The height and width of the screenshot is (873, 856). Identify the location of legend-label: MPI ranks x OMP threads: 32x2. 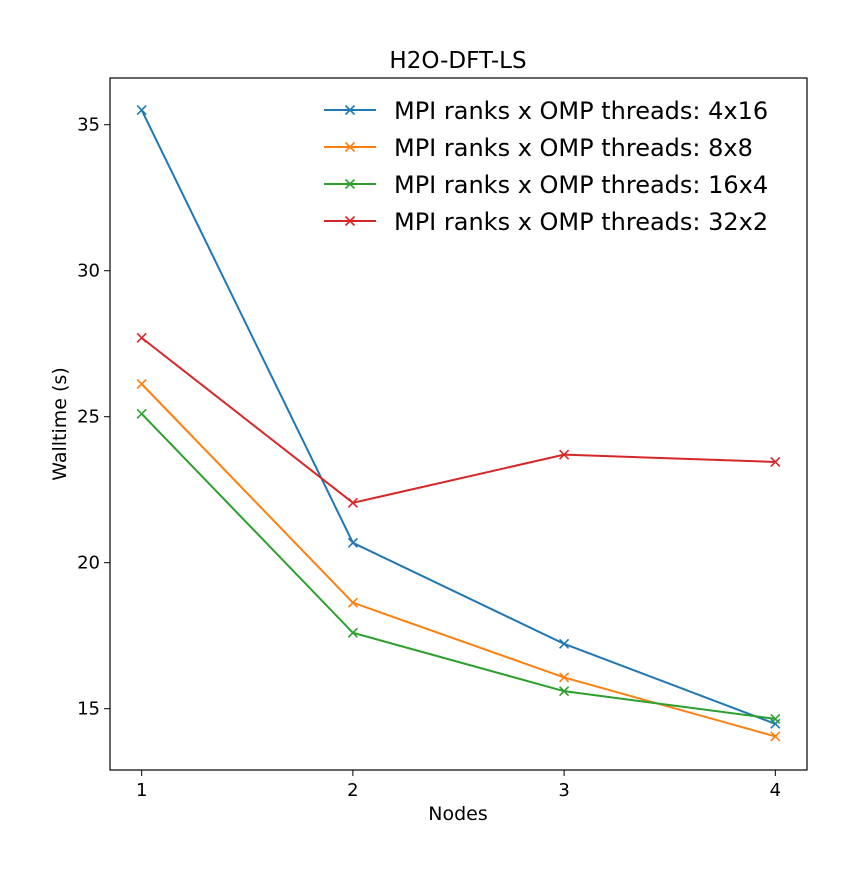
(581, 222).